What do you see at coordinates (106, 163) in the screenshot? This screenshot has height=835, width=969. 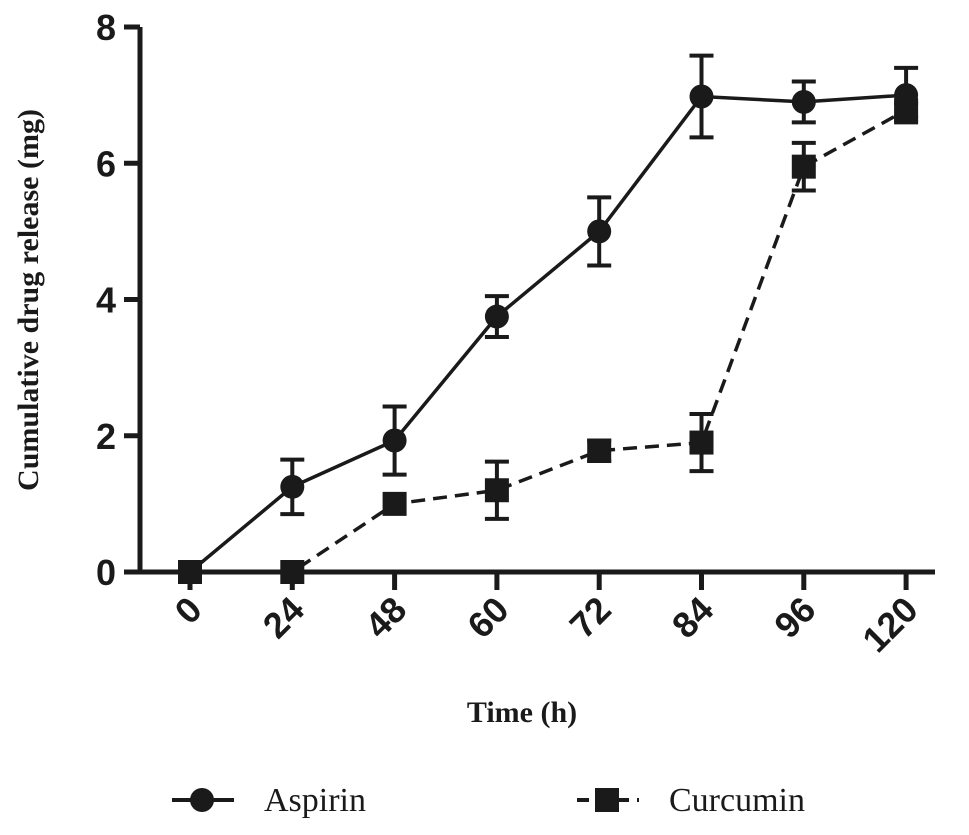 I see `y-tick-label: 6` at bounding box center [106, 163].